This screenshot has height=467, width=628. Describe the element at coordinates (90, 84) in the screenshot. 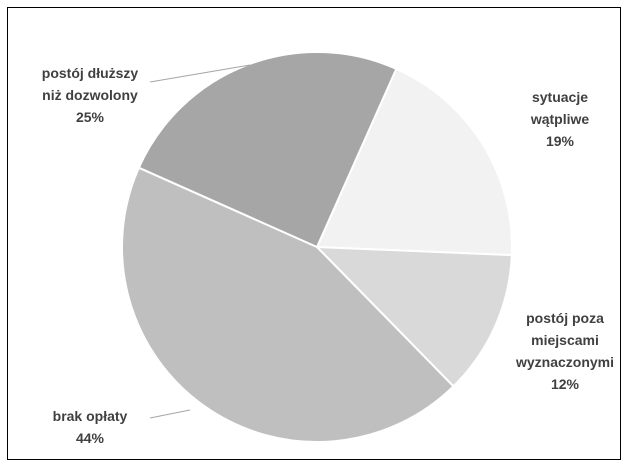

I see `category-label: postój dłuższy niż dozwolony` at that location.